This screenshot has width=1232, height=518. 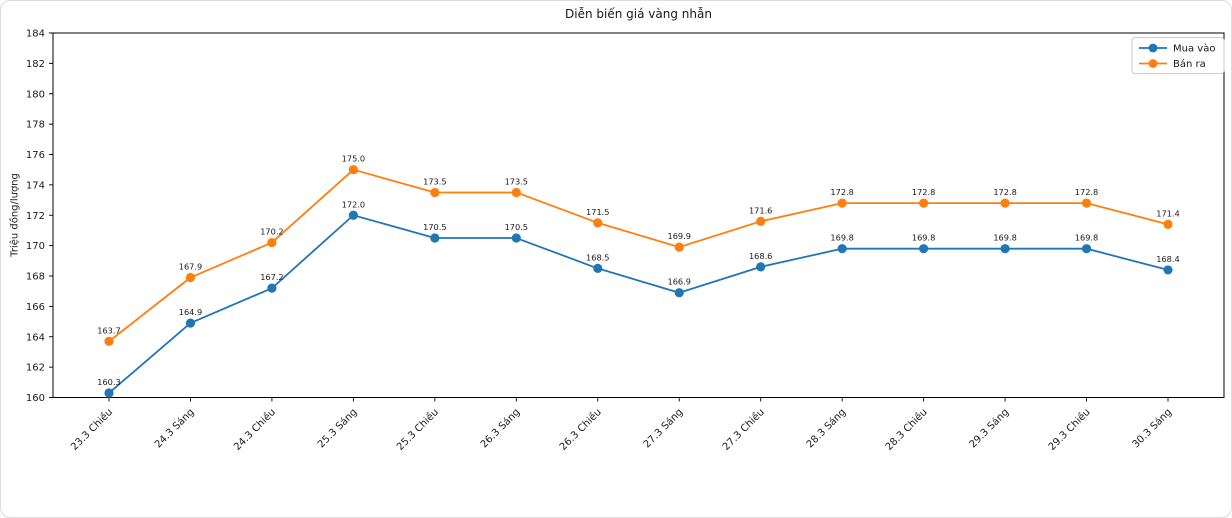 I want to click on y-tick-label: 164, so click(x=35, y=337).